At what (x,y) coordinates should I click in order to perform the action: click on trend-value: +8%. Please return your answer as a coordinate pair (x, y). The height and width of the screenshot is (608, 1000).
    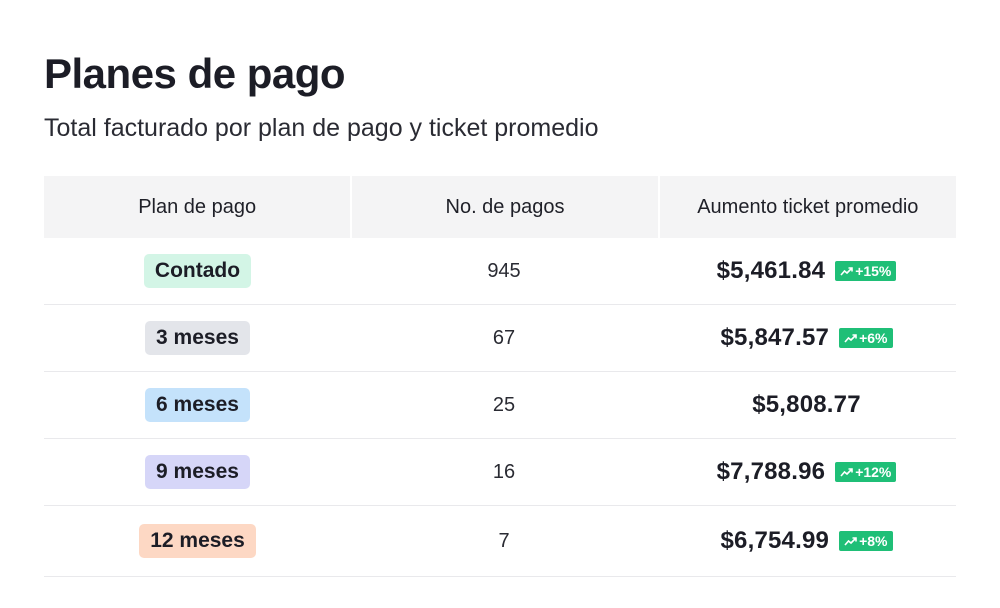
    Looking at the image, I should click on (873, 541).